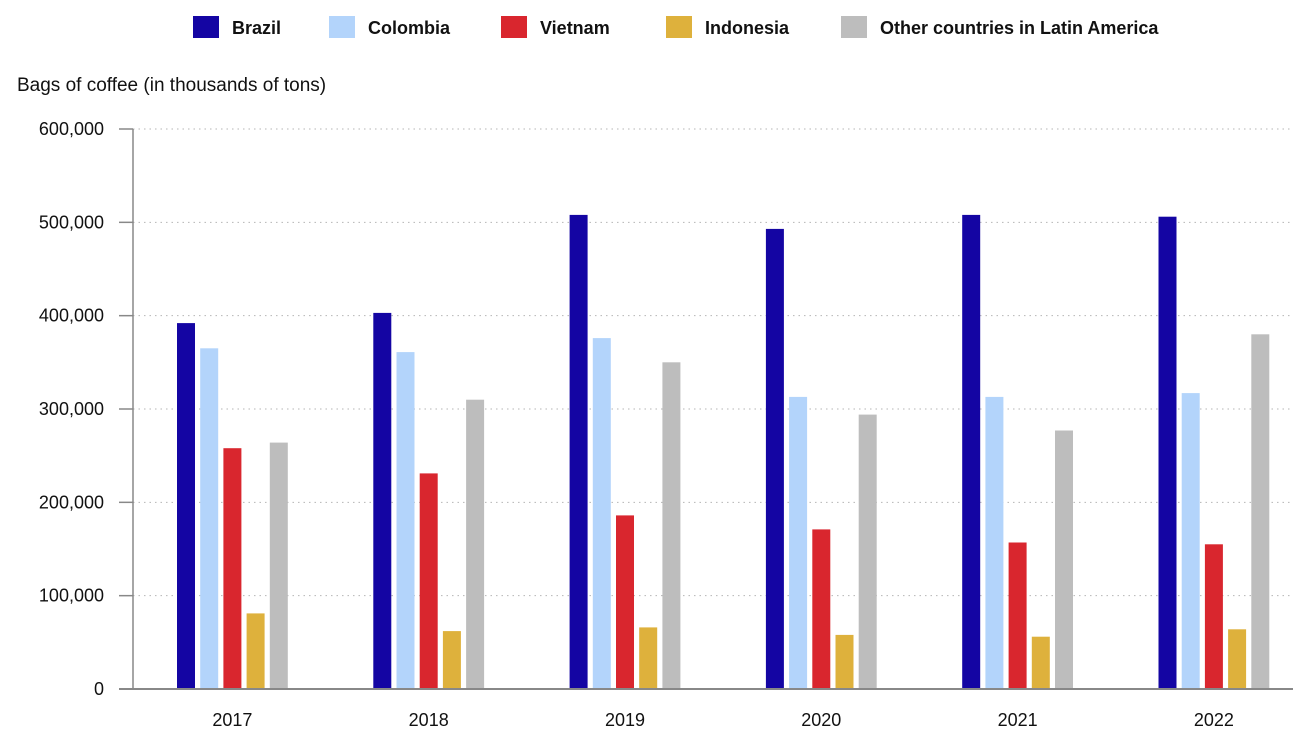 This screenshot has width=1297, height=732. What do you see at coordinates (514, 27) in the screenshot?
I see `legend-swatch-vietnam` at bounding box center [514, 27].